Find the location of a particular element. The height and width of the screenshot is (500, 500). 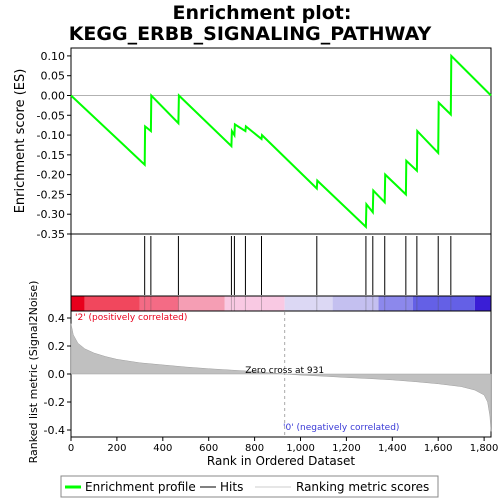

bottom-y-axis: 0.4 0.2 0.0 -0.2 -0.4 is located at coordinates (57, 374).